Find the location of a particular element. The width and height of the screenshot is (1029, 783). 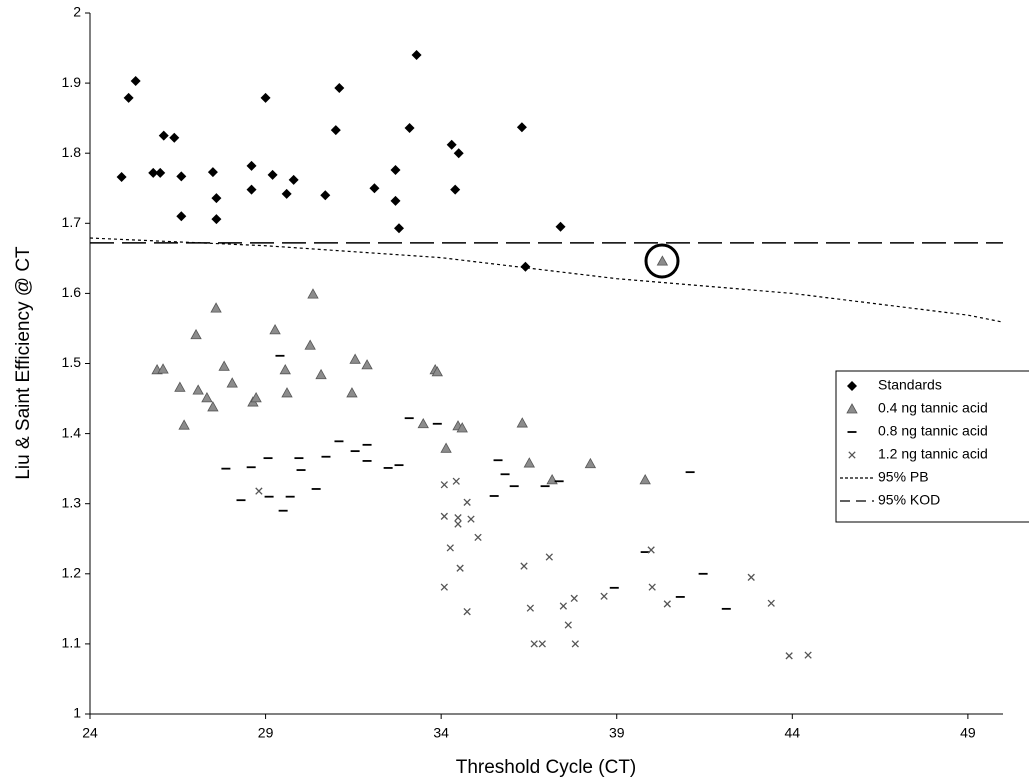

y-tick-label: 1.9 is located at coordinates (72, 82).